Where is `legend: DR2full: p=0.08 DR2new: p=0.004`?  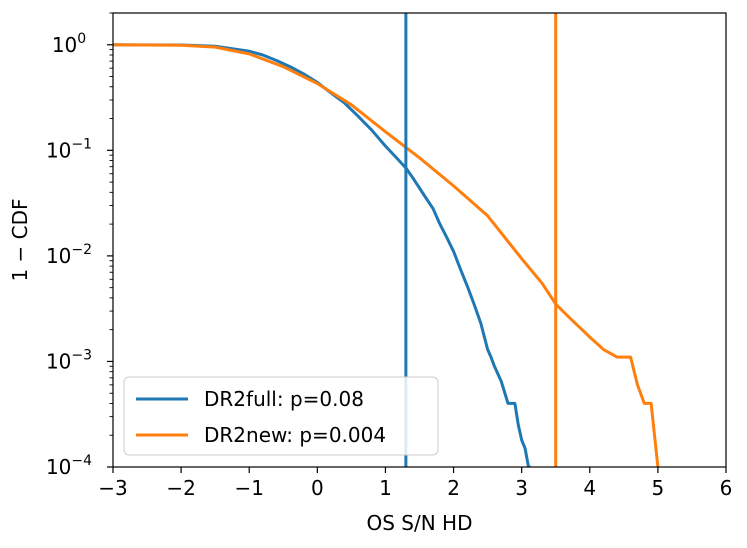
legend: DR2full: p=0.08 DR2new: p=0.004 is located at coordinates (281, 416).